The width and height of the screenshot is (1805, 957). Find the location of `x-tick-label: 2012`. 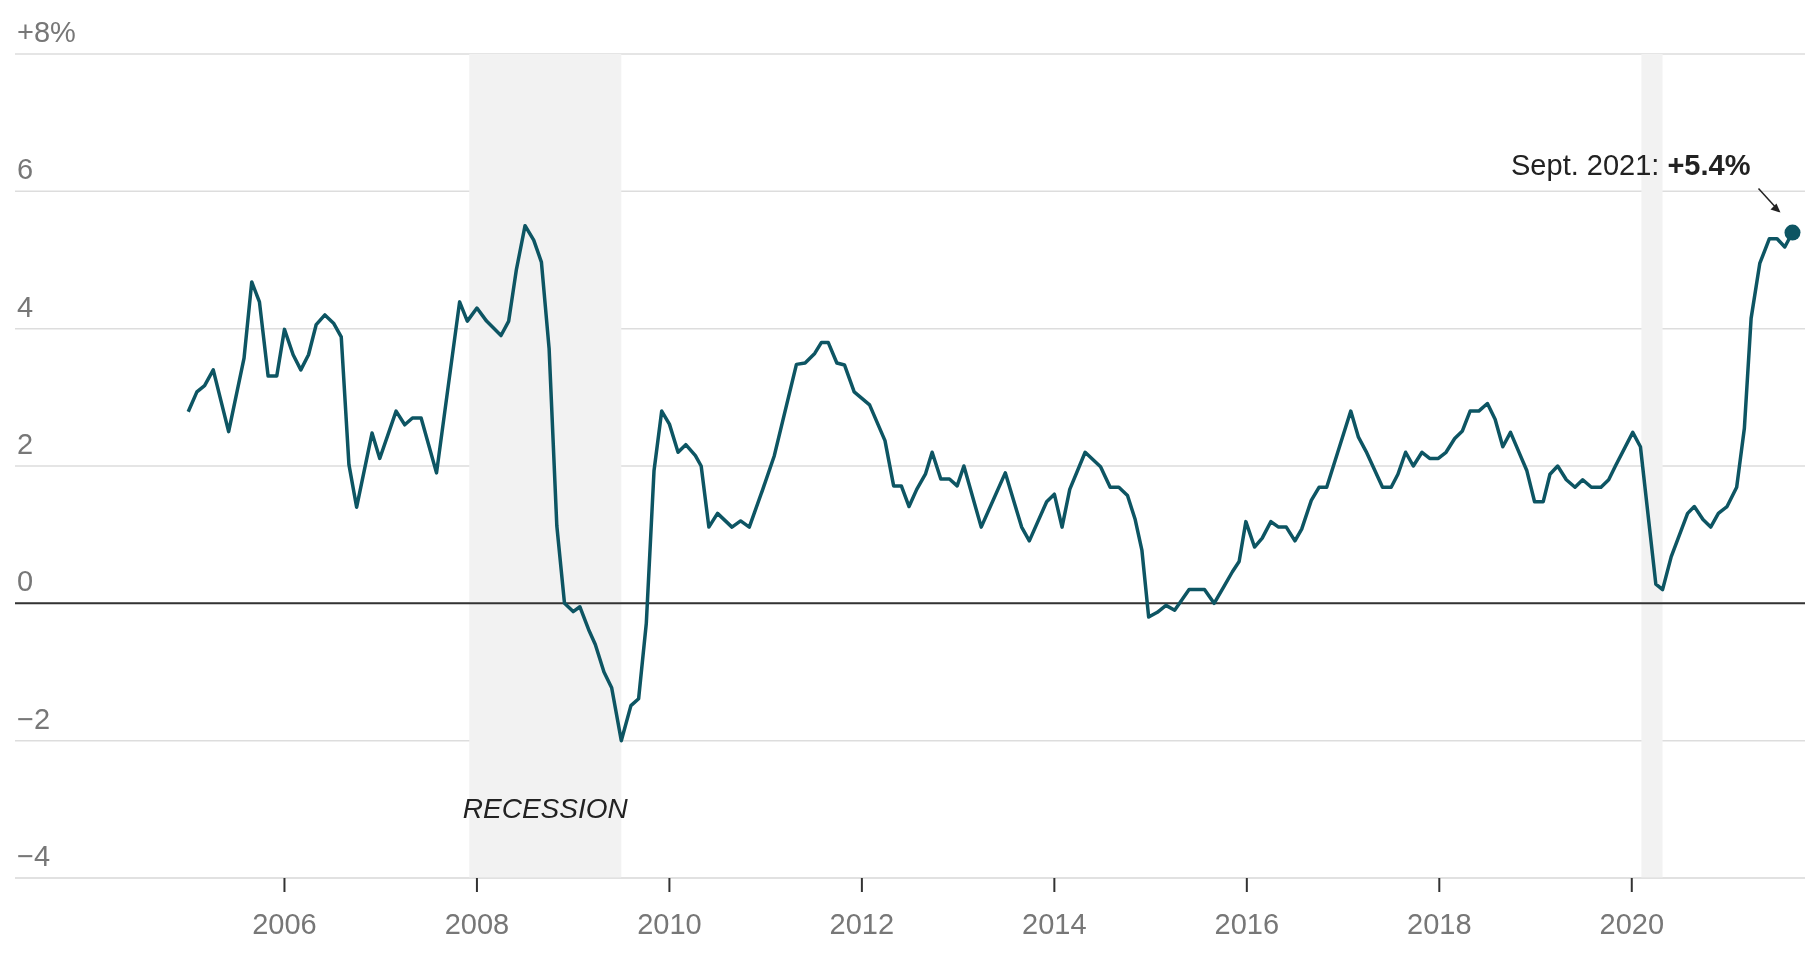

x-tick-label: 2012 is located at coordinates (862, 924).